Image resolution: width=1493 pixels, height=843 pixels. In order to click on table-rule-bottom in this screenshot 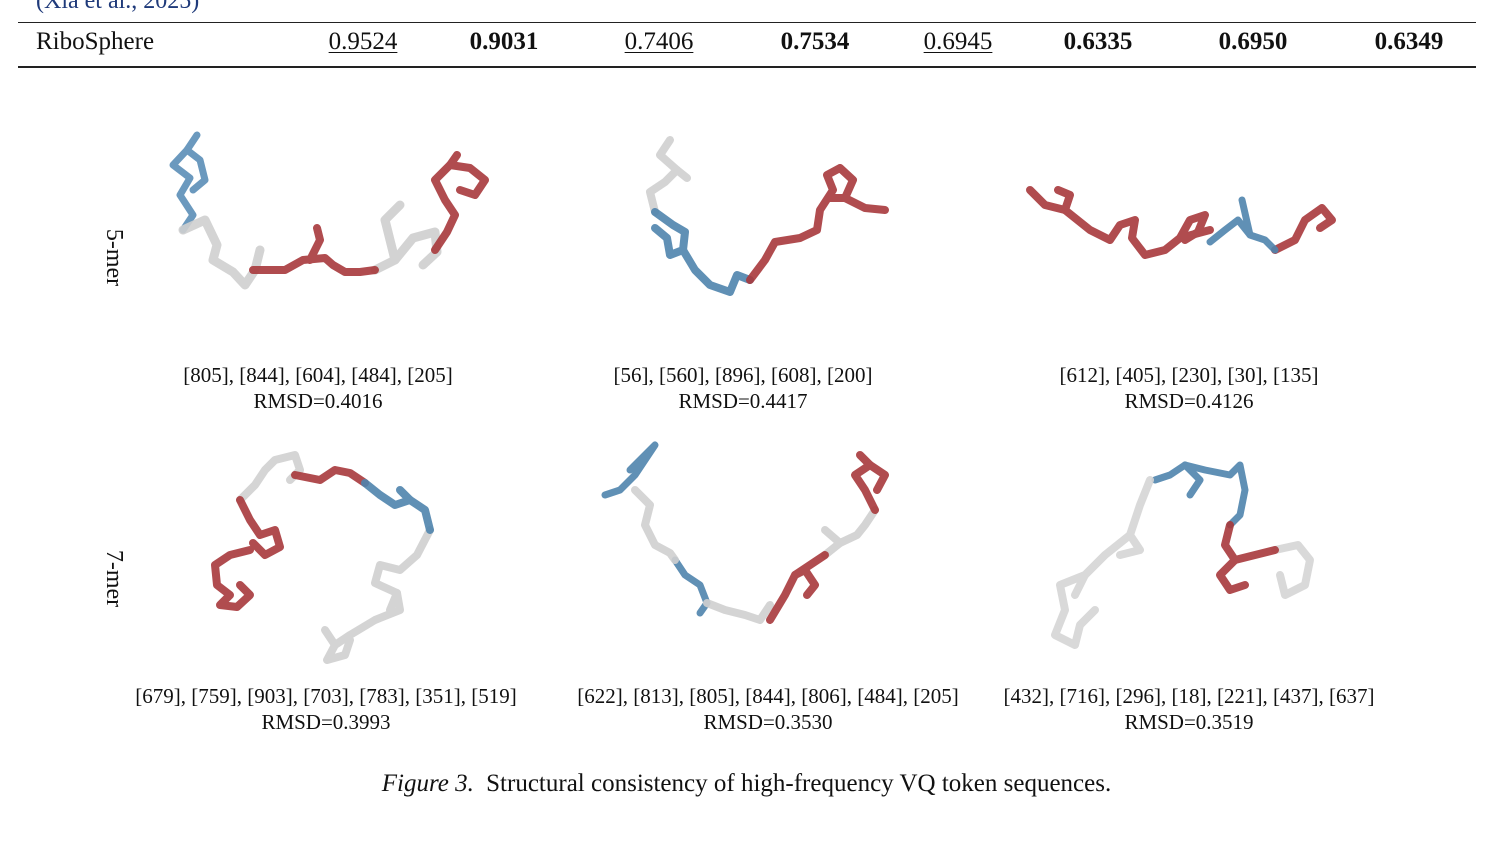, I will do `click(747, 67)`.